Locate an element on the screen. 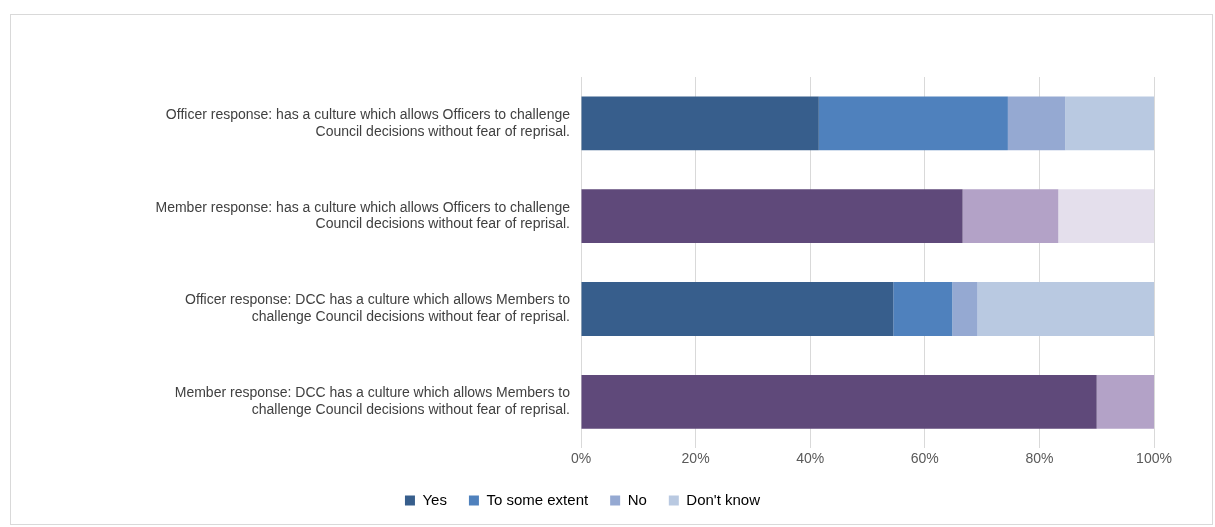 This screenshot has height=527, width=1215. y-tick-label: Officer response: has a culture which allows Officers to challenge Council decisions without fear of reprisal. is located at coordinates (368, 122).